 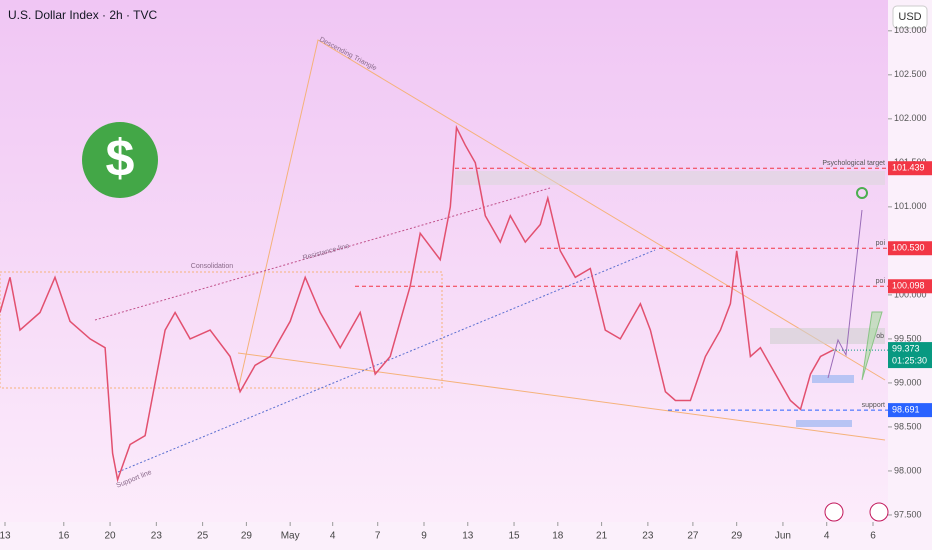 What do you see at coordinates (221, 330) in the screenshot?
I see `consolidation-box` at bounding box center [221, 330].